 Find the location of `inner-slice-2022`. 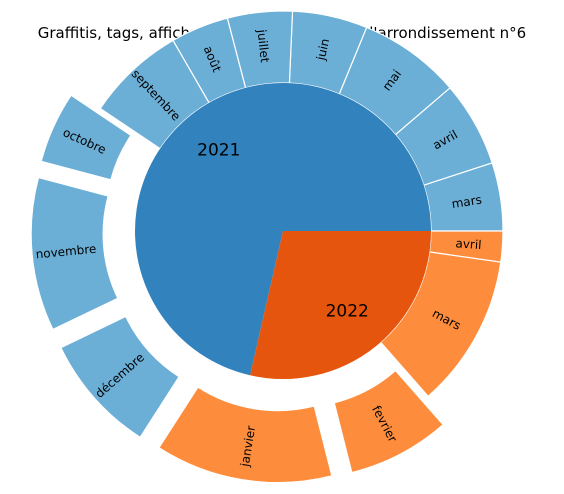

inner-slice-2022 is located at coordinates (341, 305).